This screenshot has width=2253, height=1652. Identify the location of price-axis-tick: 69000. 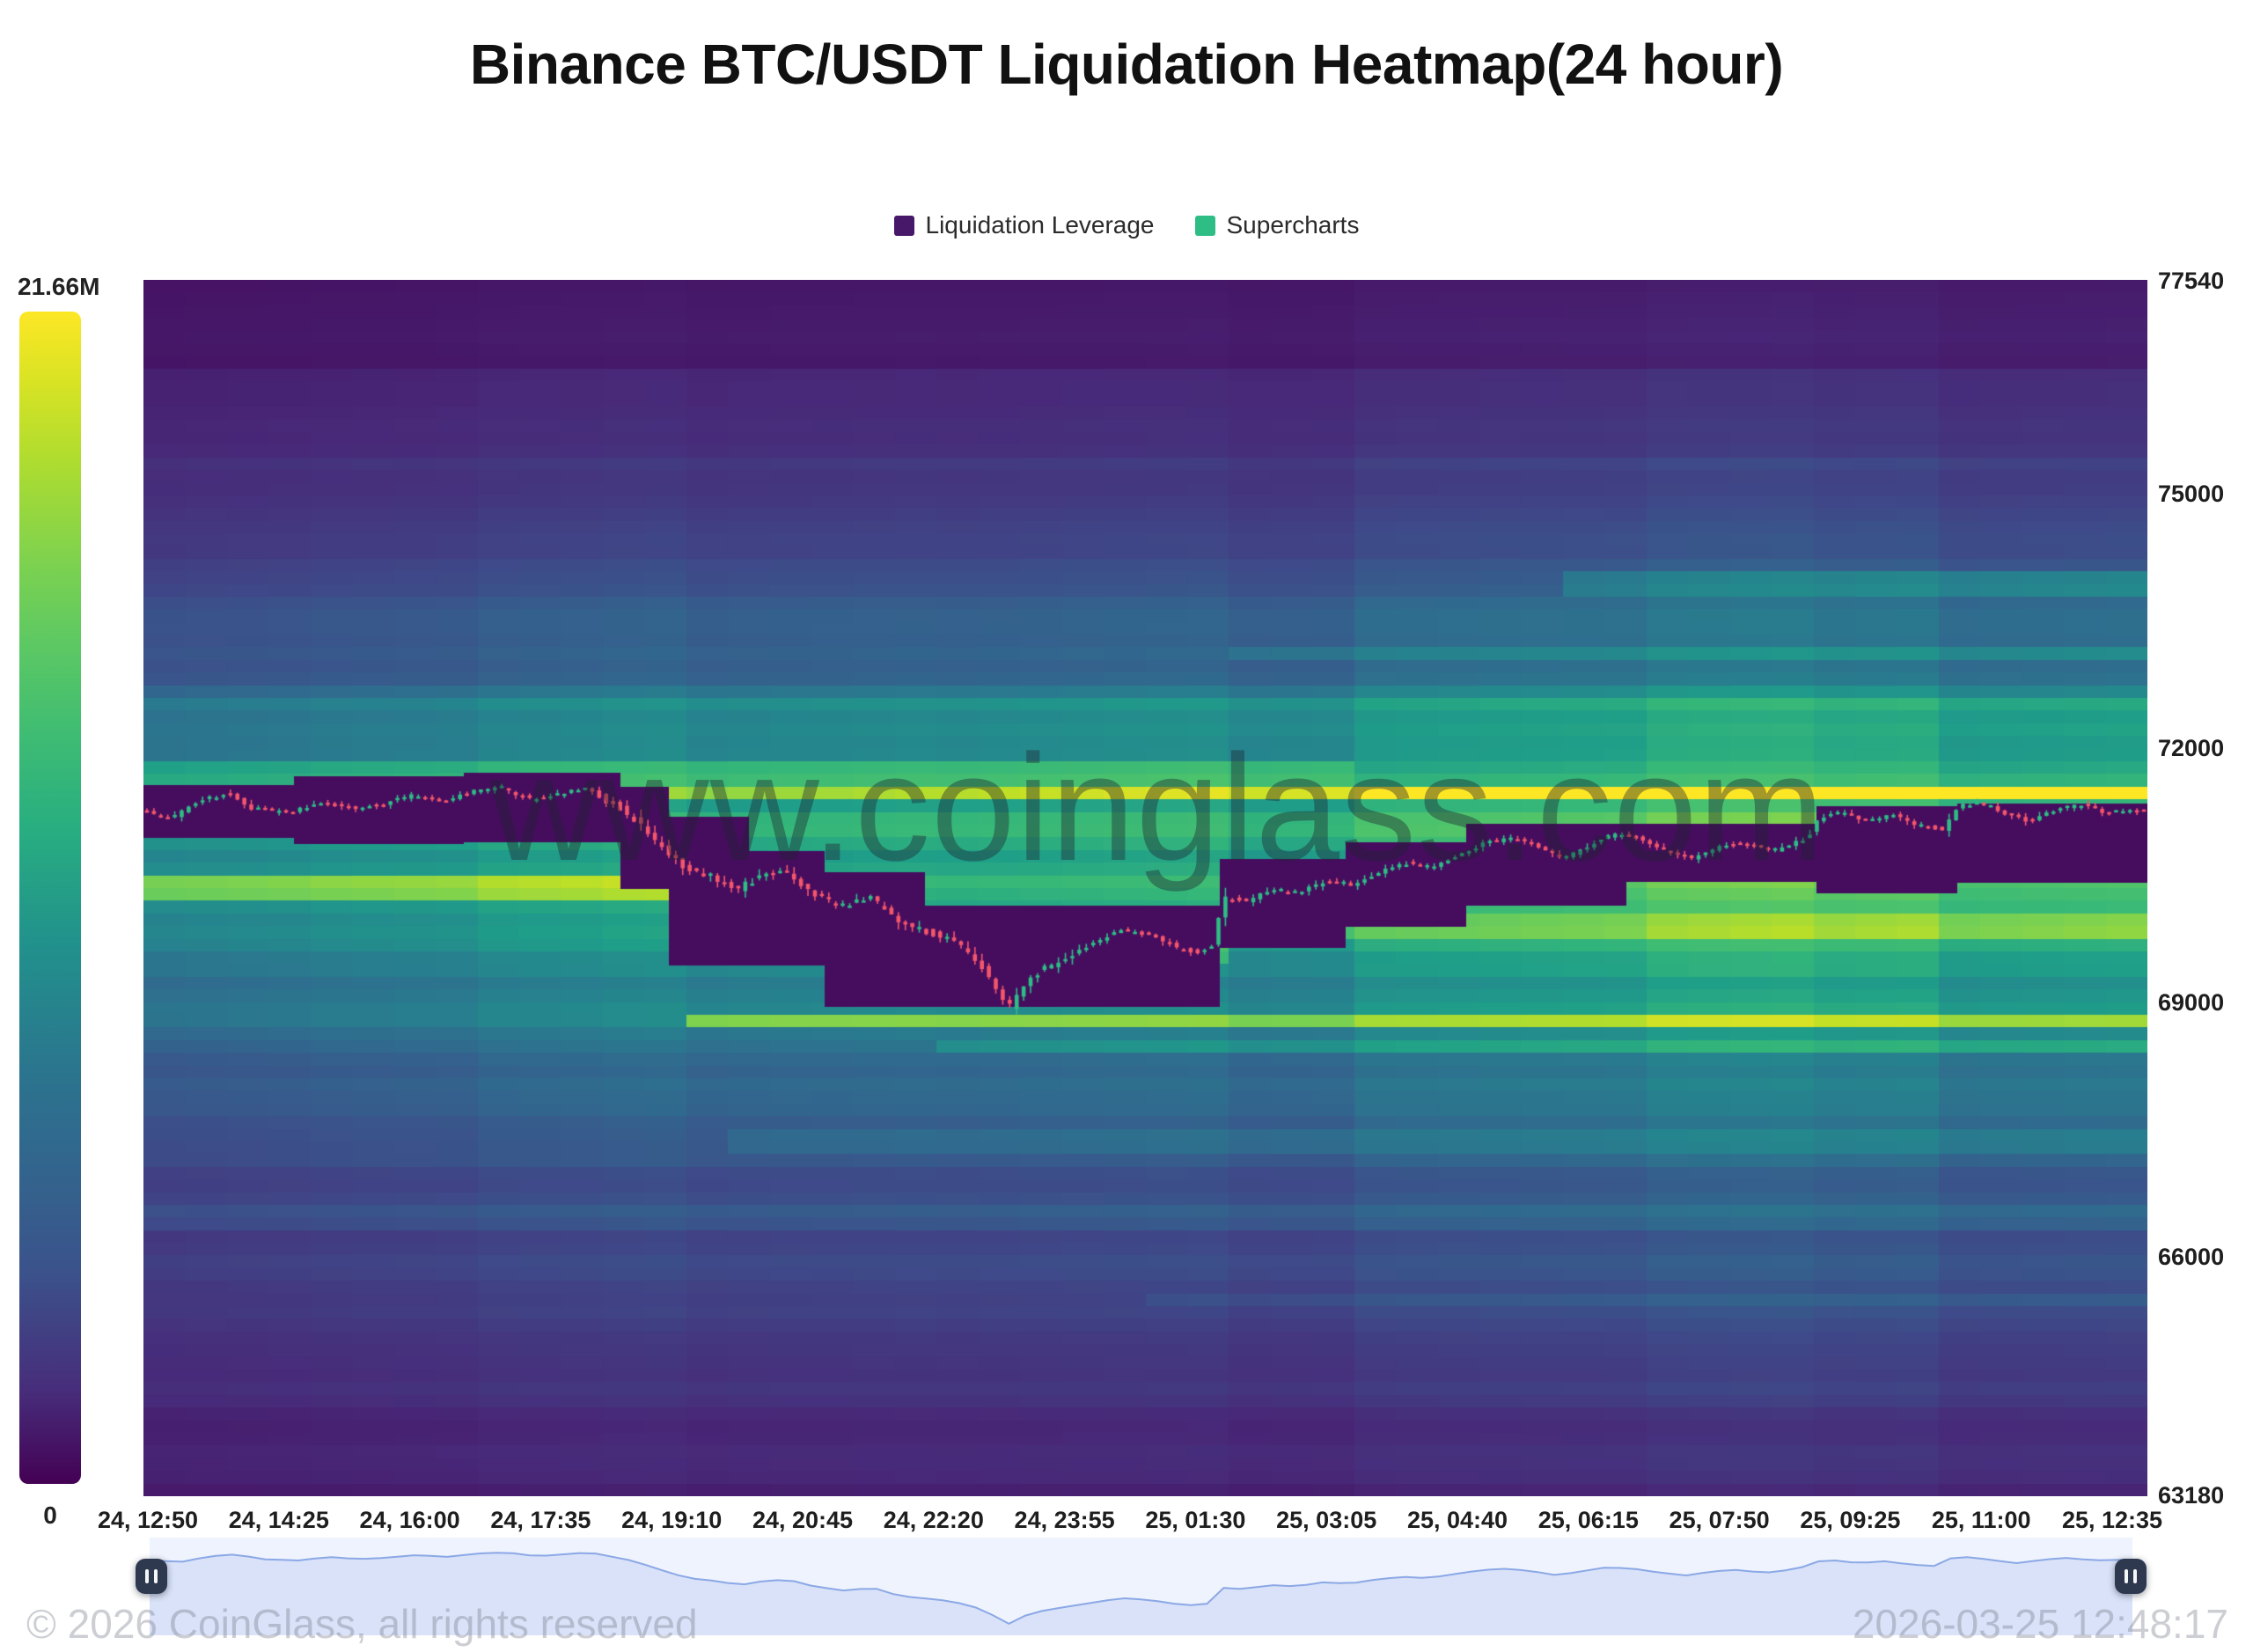
(2192, 1002).